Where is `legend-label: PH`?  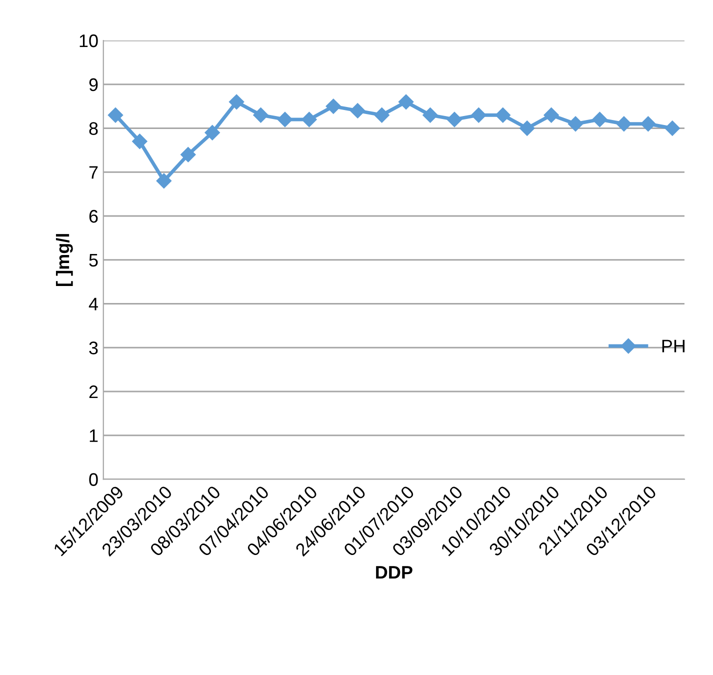 legend-label: PH is located at coordinates (673, 346).